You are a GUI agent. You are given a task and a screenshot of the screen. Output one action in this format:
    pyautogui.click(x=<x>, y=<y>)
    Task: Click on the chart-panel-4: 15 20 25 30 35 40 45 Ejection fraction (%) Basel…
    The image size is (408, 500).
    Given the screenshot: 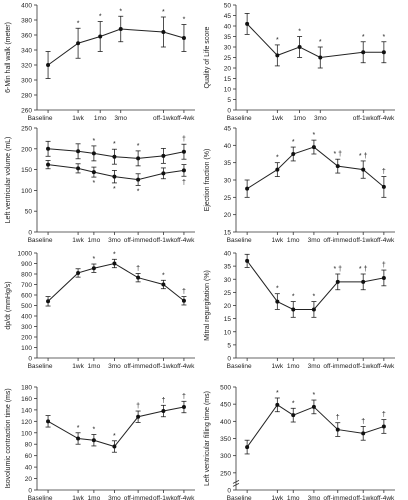 What is the action you would take?
    pyautogui.click(x=299, y=185)
    